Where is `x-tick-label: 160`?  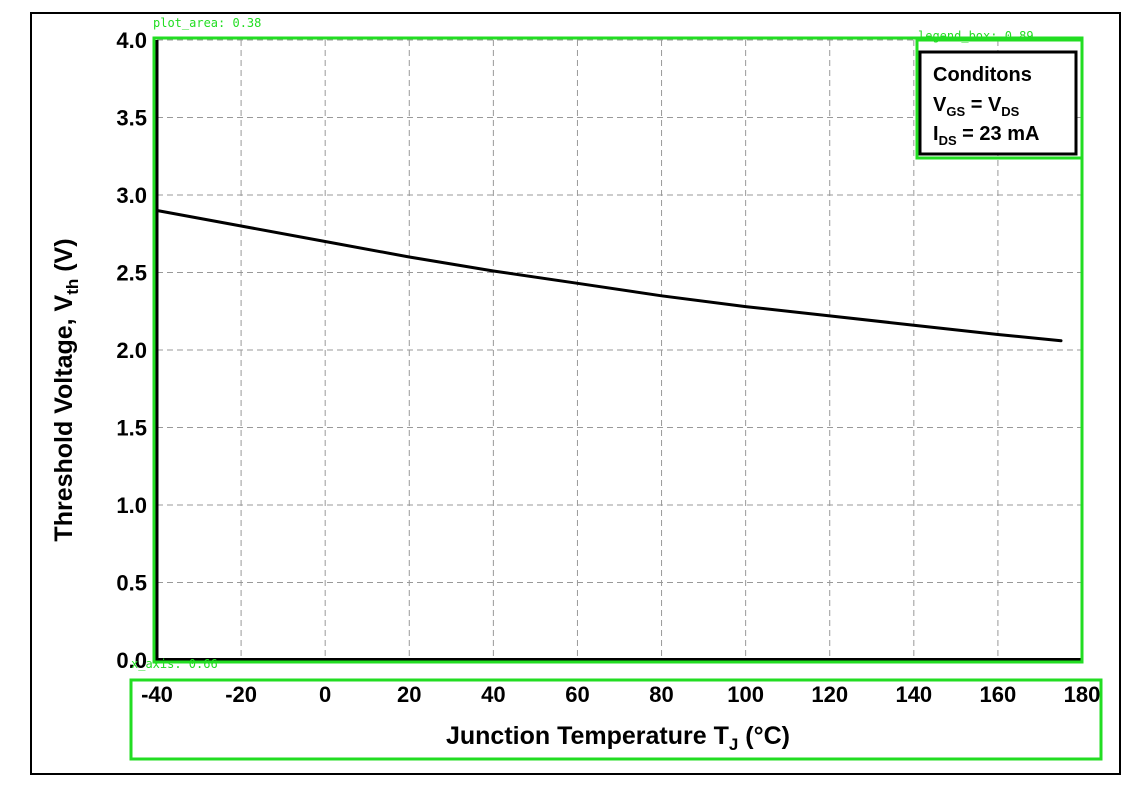 x-tick-label: 160 is located at coordinates (998, 694).